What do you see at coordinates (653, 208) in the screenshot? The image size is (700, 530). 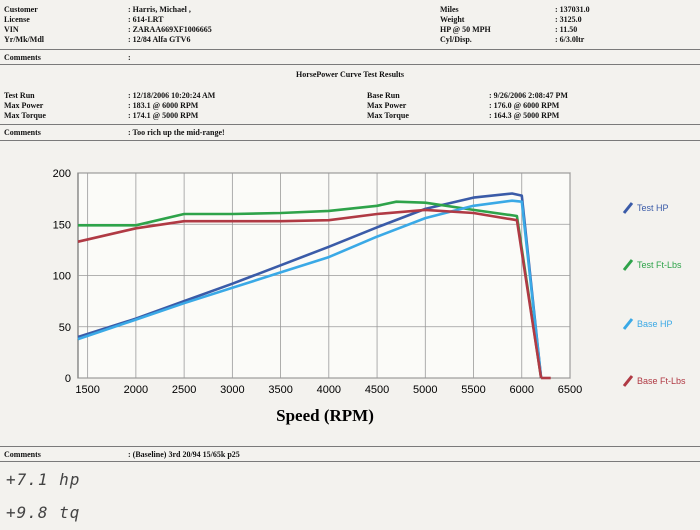 I see `legend-label: Test HP` at bounding box center [653, 208].